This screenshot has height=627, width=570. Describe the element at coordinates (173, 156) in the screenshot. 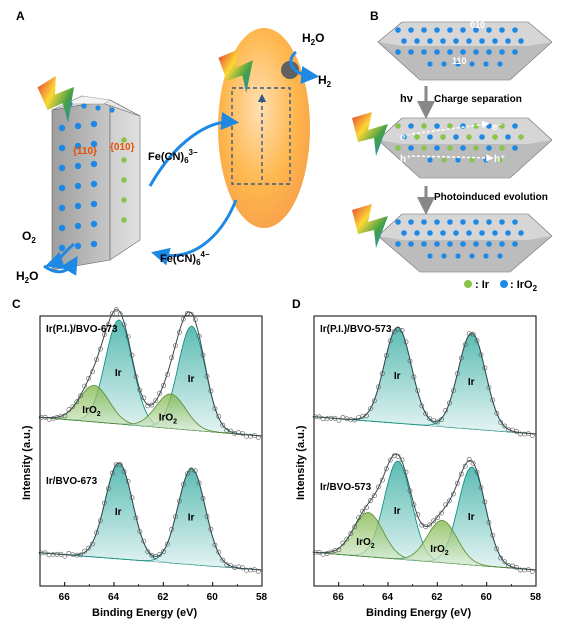

I see `fe-cn-3-label: Fe(CN)63−` at that location.